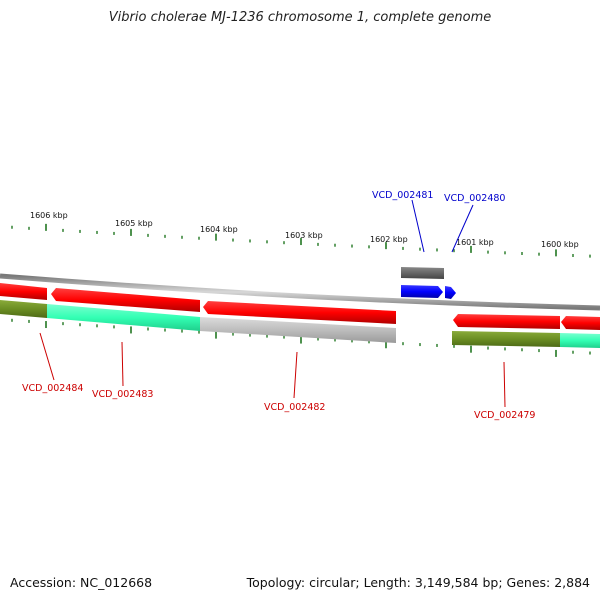 The image size is (600, 600). I want to click on ruler-label-1600: 1600 kbp, so click(560, 244).